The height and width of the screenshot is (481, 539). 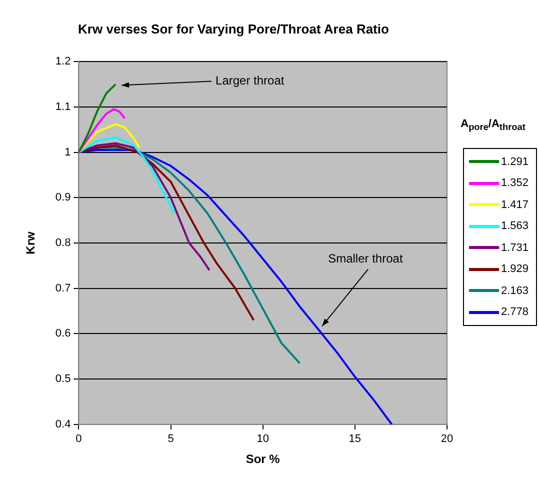 I want to click on x-tick-label: 5, so click(x=171, y=439).